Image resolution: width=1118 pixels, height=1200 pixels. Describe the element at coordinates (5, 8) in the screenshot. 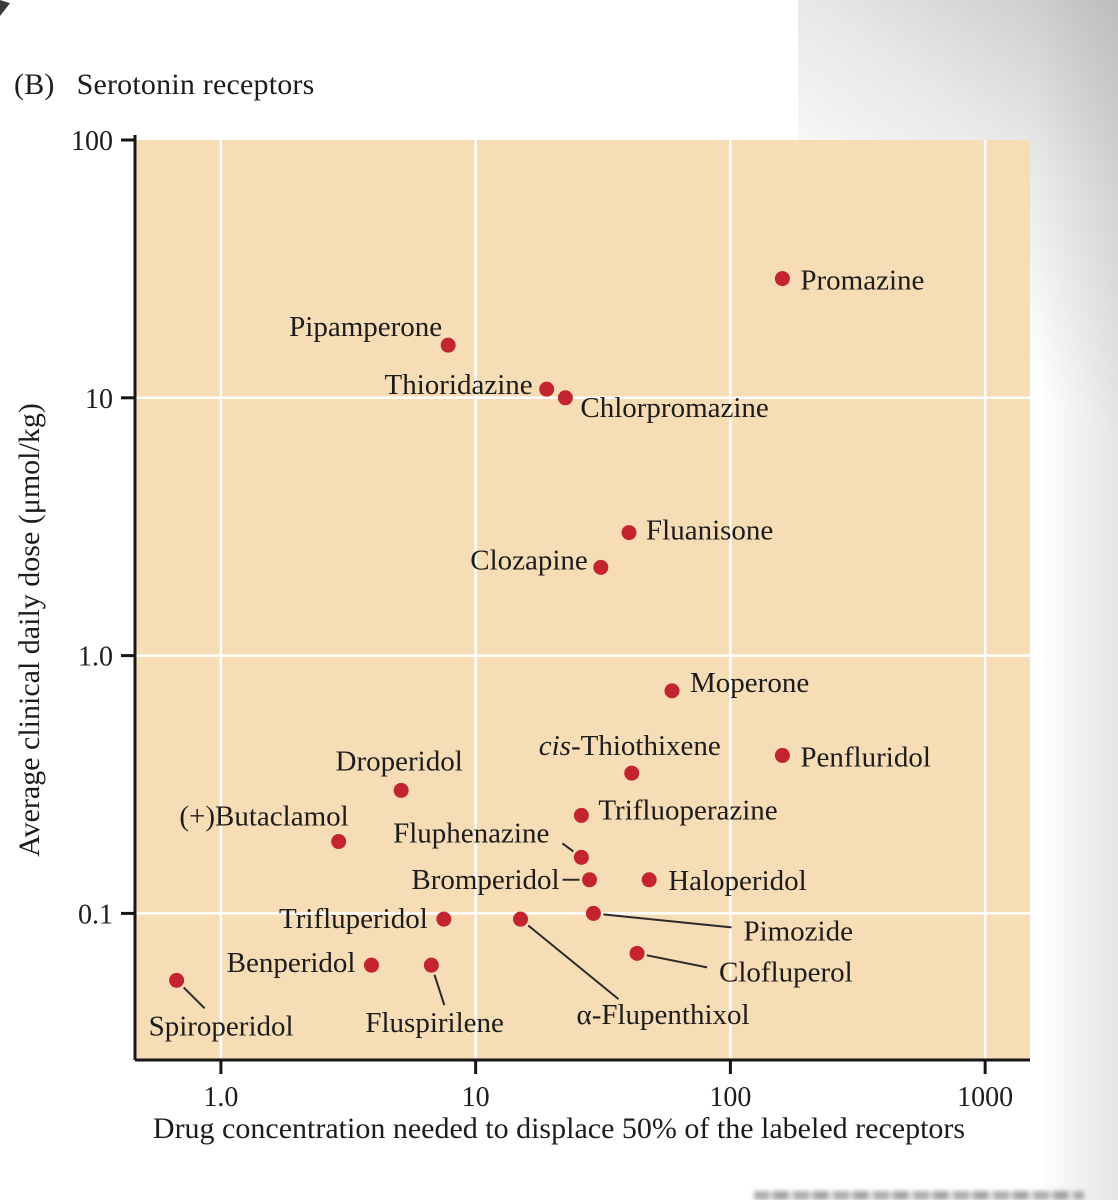

I see `scan-corner-mark` at that location.